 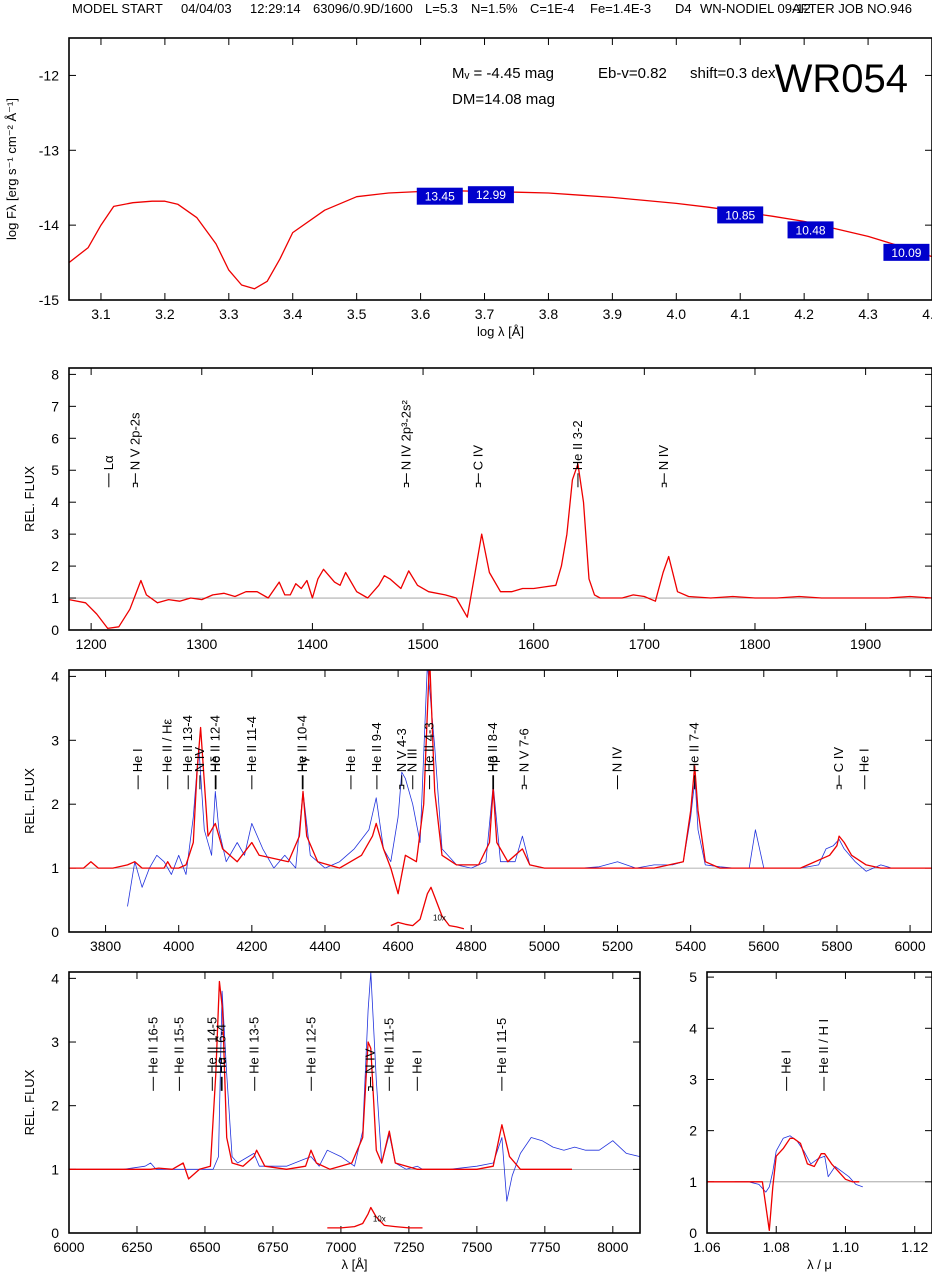 I want to click on line-id: Hβ, so click(x=493, y=772).